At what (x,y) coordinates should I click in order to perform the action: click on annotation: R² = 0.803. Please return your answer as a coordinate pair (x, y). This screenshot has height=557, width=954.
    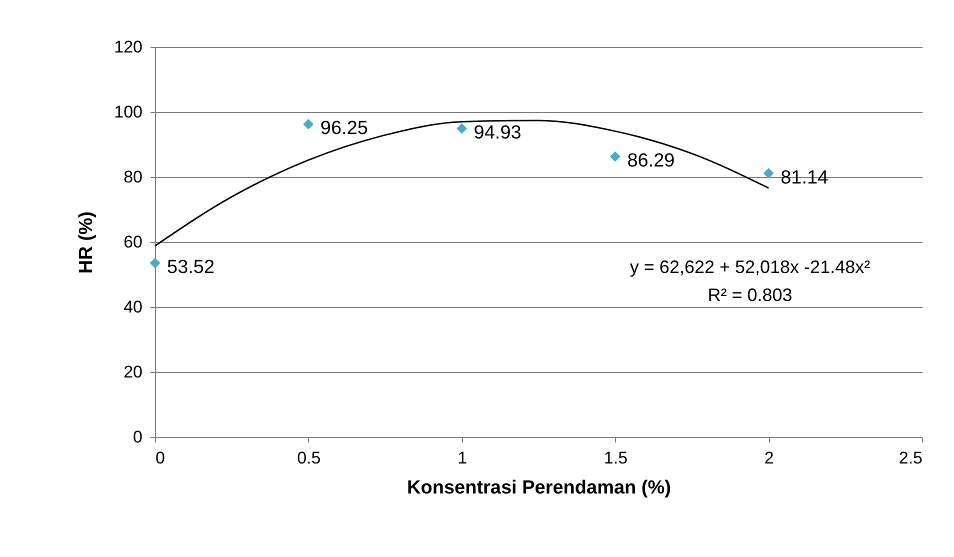
    Looking at the image, I should click on (750, 295).